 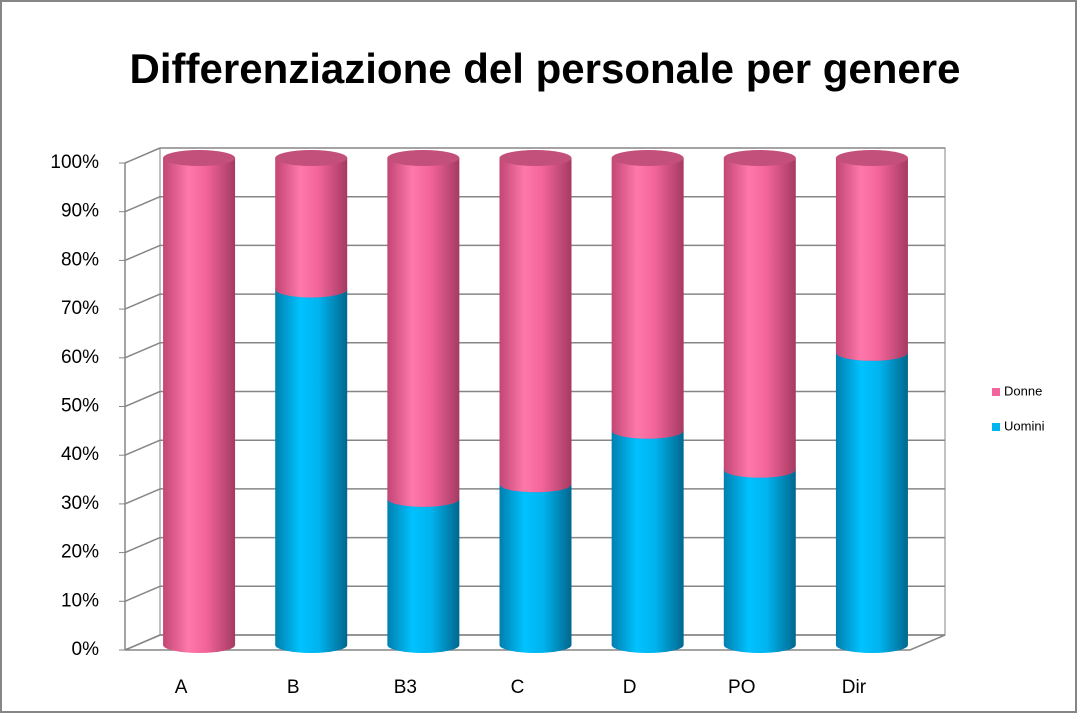 What do you see at coordinates (181, 687) in the screenshot?
I see `x-tick-label: A` at bounding box center [181, 687].